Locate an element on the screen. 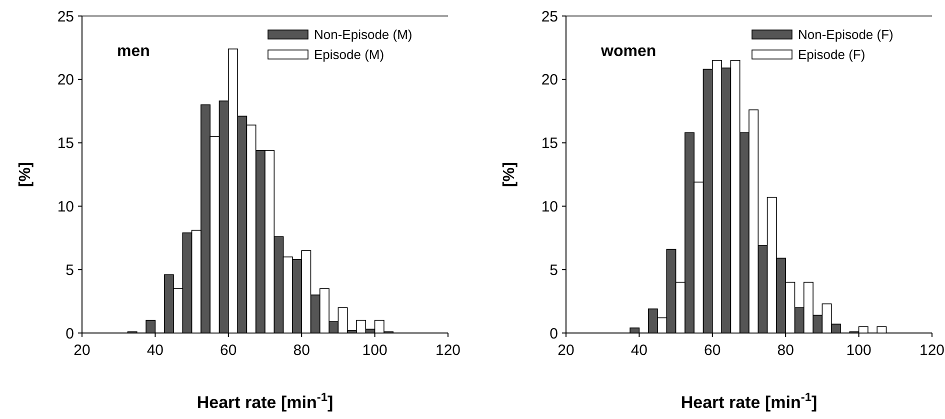  legend-label: Episode (M) is located at coordinates (349, 54).